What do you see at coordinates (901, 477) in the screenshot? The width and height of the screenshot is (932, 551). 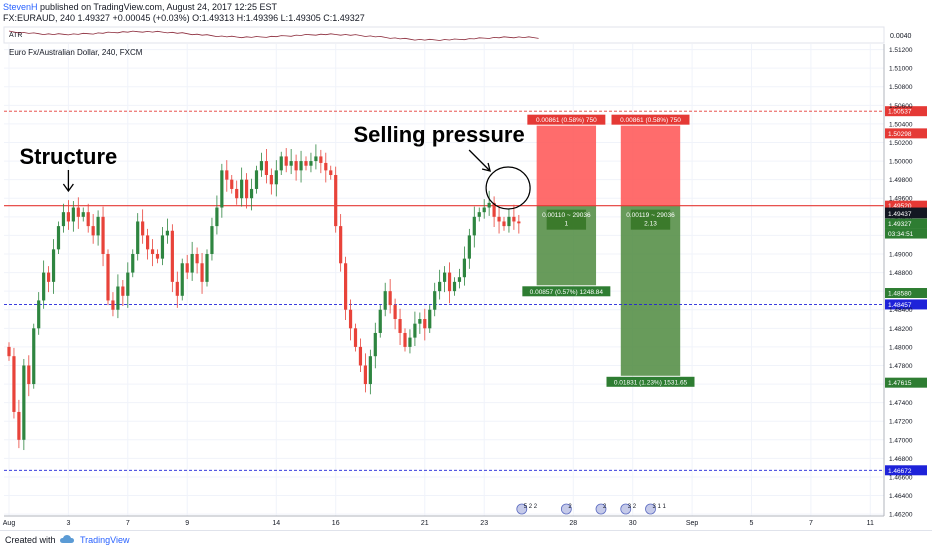 I see `price-tick-label: 1.46600` at bounding box center [901, 477].